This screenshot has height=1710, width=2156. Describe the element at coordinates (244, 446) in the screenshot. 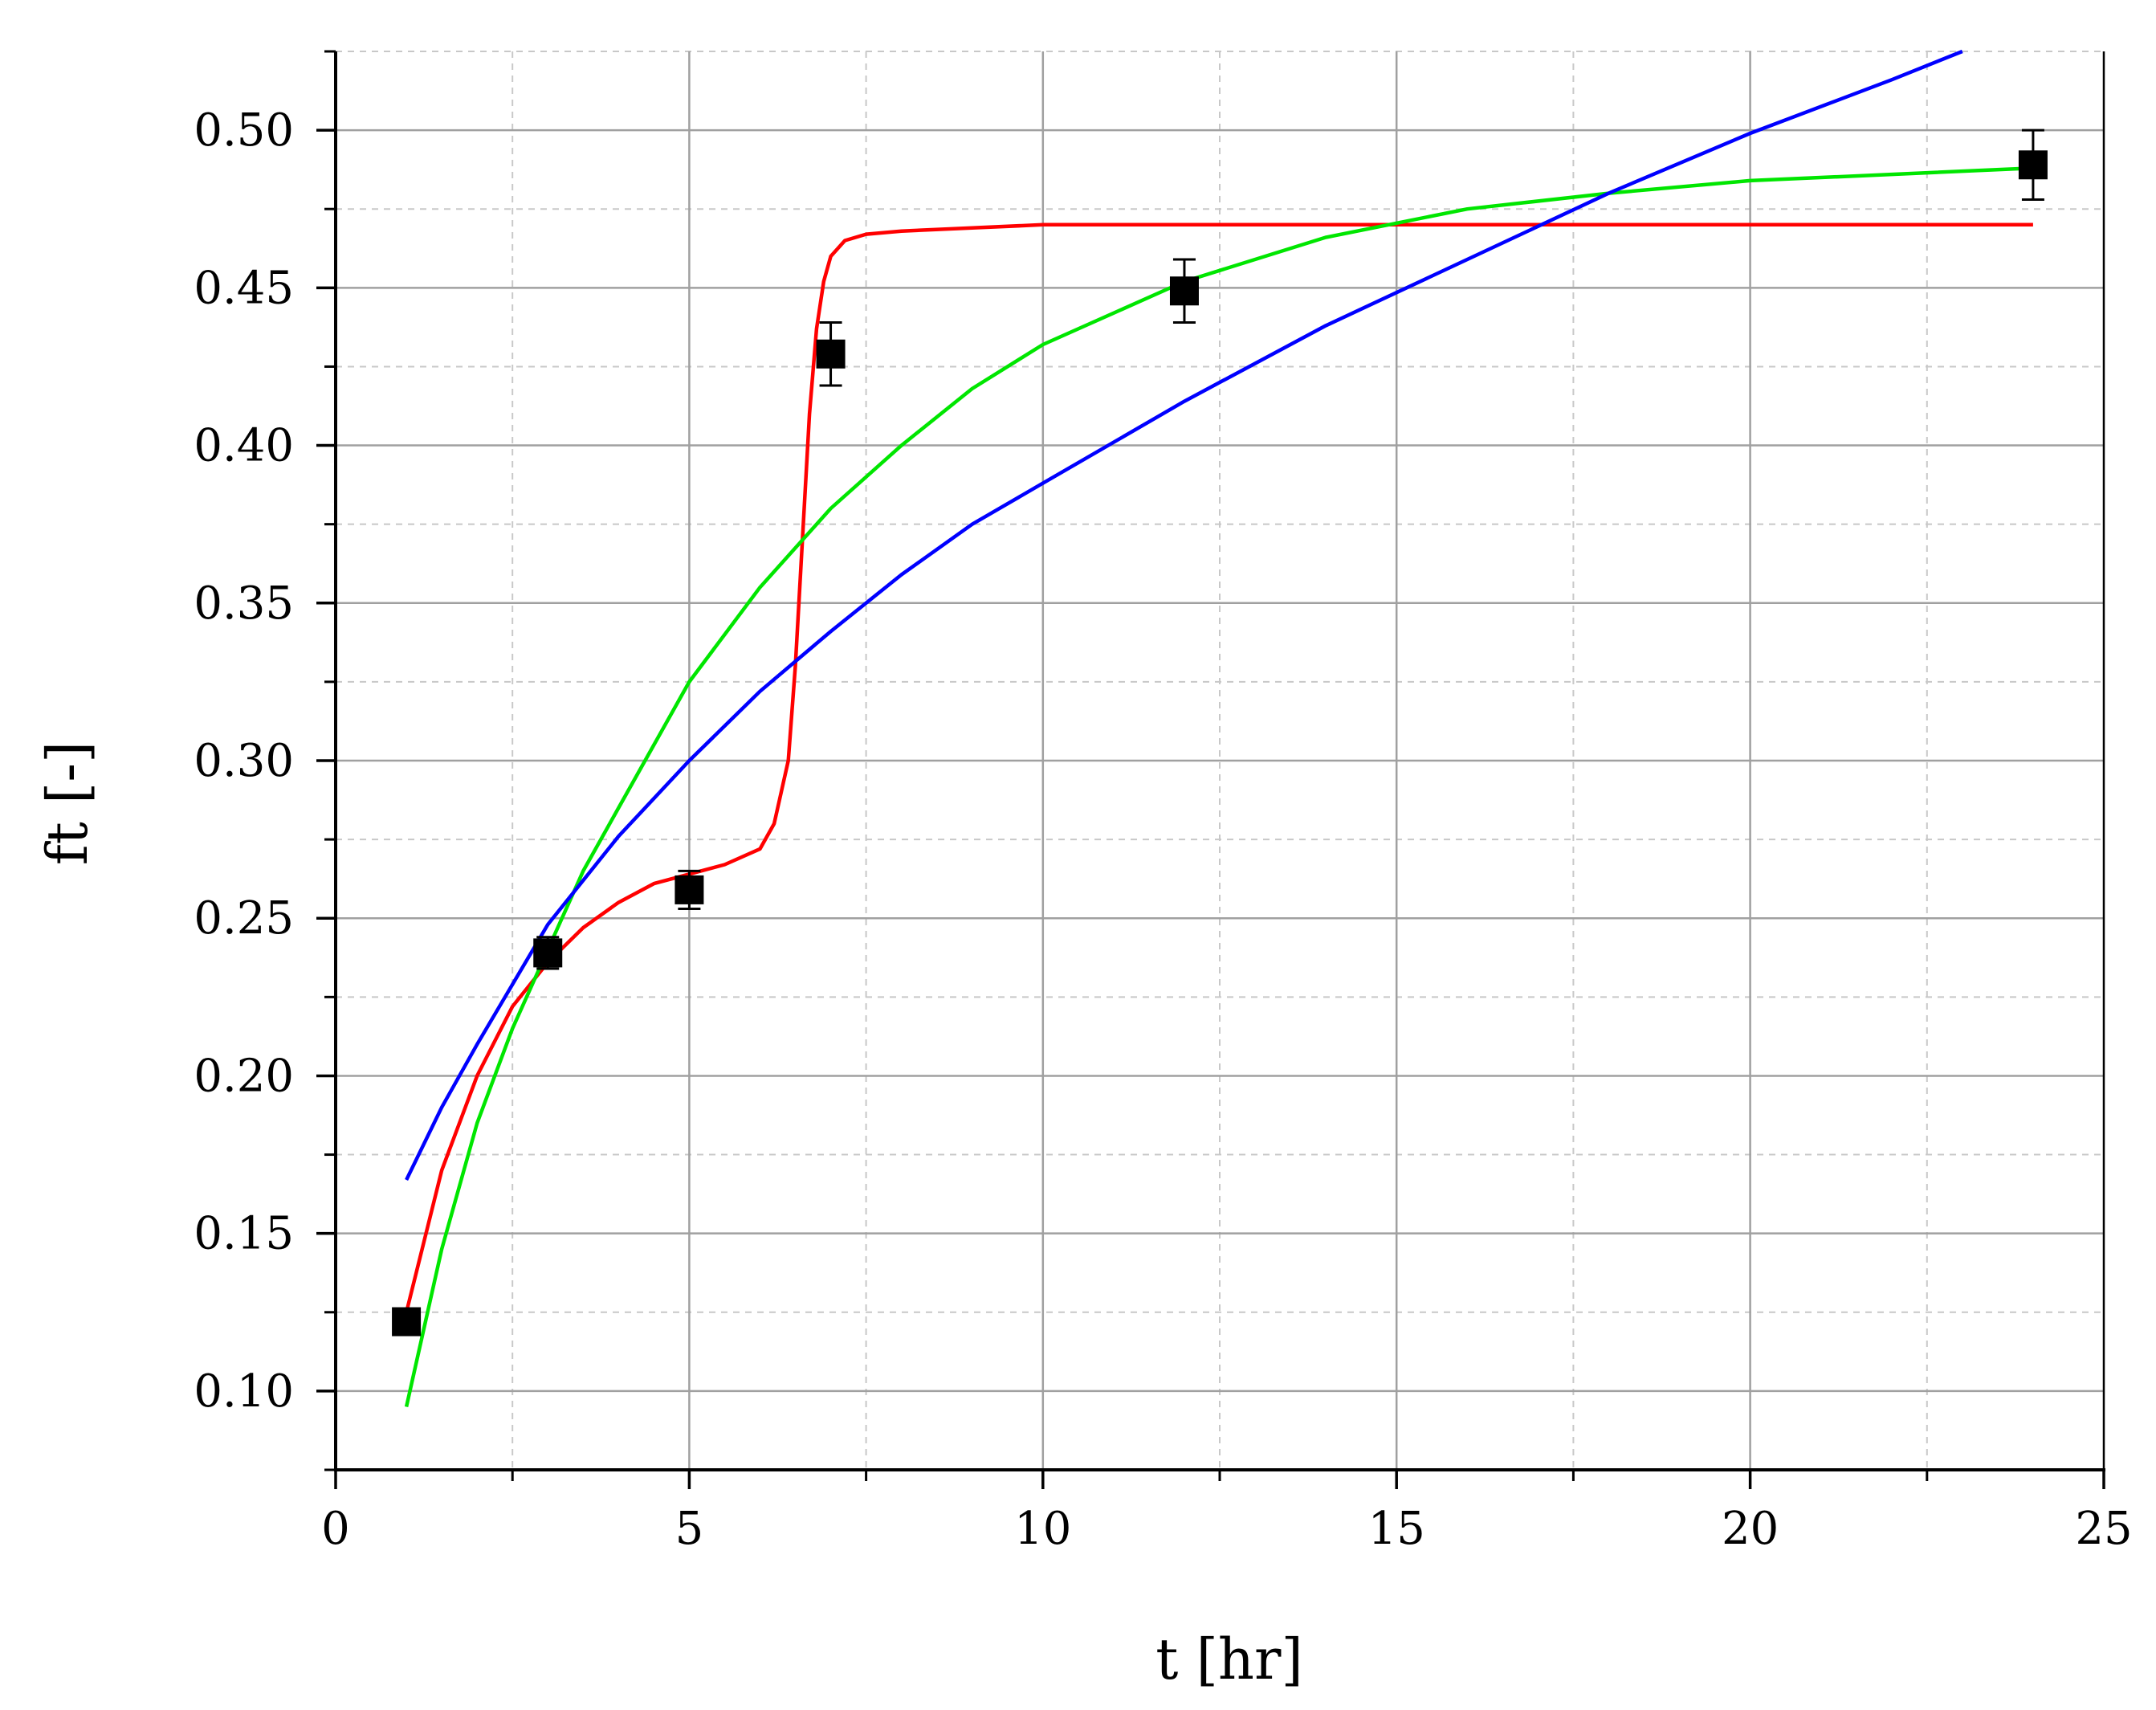

I see `y-tick-label: 0.40` at that location.